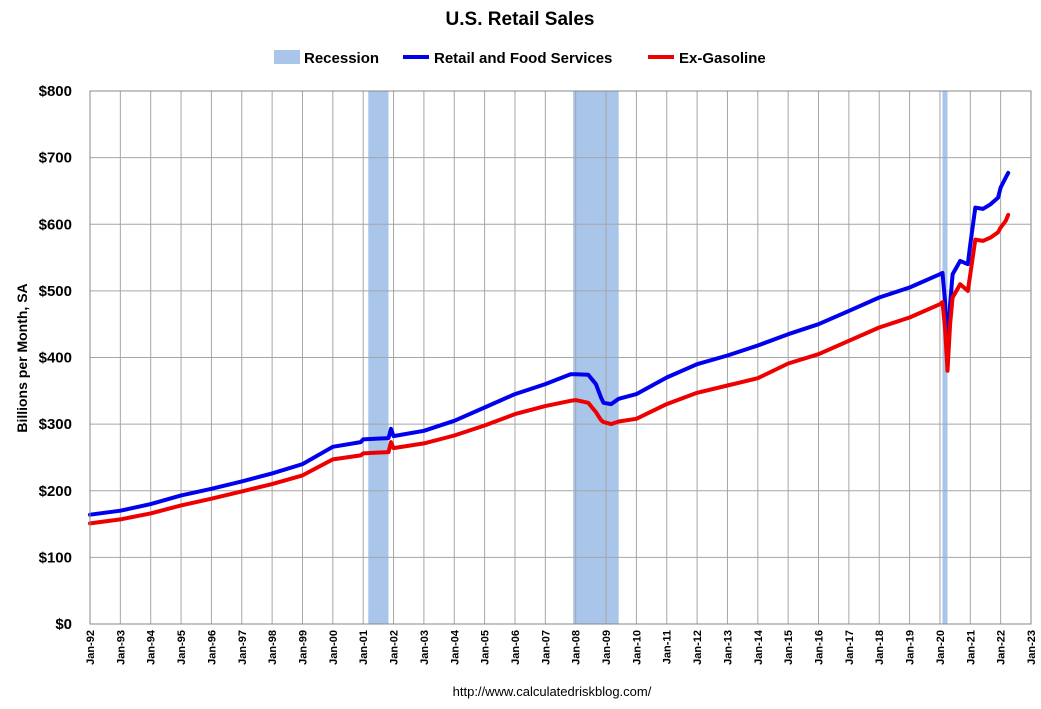 The width and height of the screenshot is (1041, 709). What do you see at coordinates (516, 647) in the screenshot?
I see `x-tick-label-14: Jan-06` at bounding box center [516, 647].